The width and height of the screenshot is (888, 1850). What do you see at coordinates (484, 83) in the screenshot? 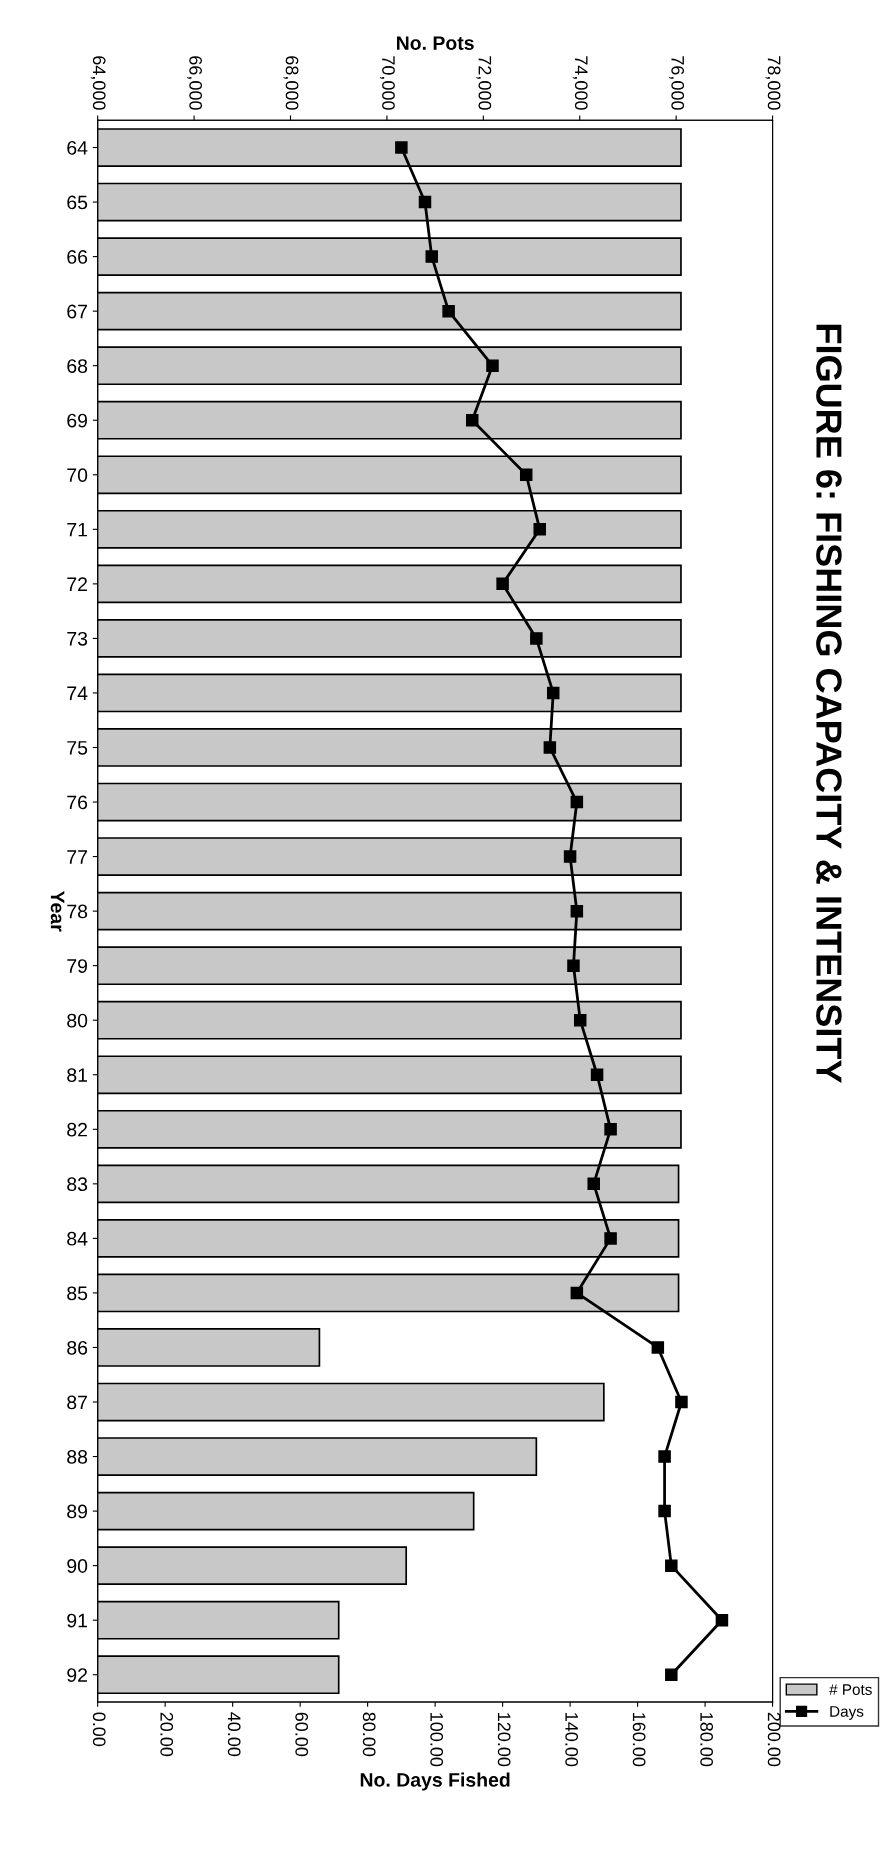
I see `x2-tick-label: 72,000` at bounding box center [484, 83].